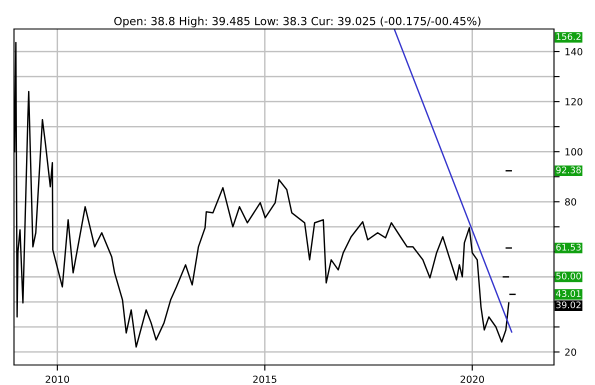 This screenshot has height=385, width=595. I want to click on x-tick-label: 2010, so click(58, 379).